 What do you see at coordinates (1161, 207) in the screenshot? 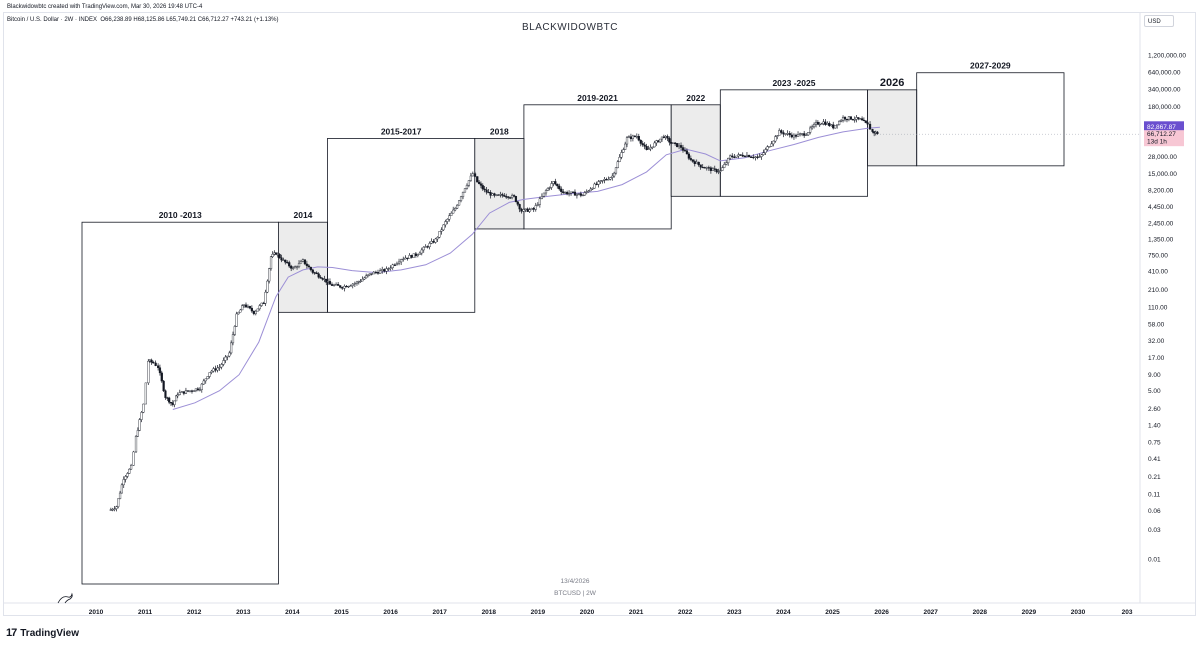
I see `y-tick-label: 4,450.00` at bounding box center [1161, 207].